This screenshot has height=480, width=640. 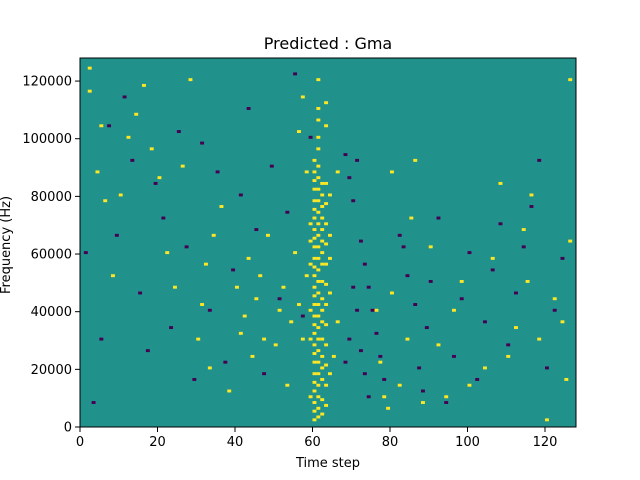 What do you see at coordinates (7, 245) in the screenshot?
I see `y-axis-label: Frequency (Hz)` at bounding box center [7, 245].